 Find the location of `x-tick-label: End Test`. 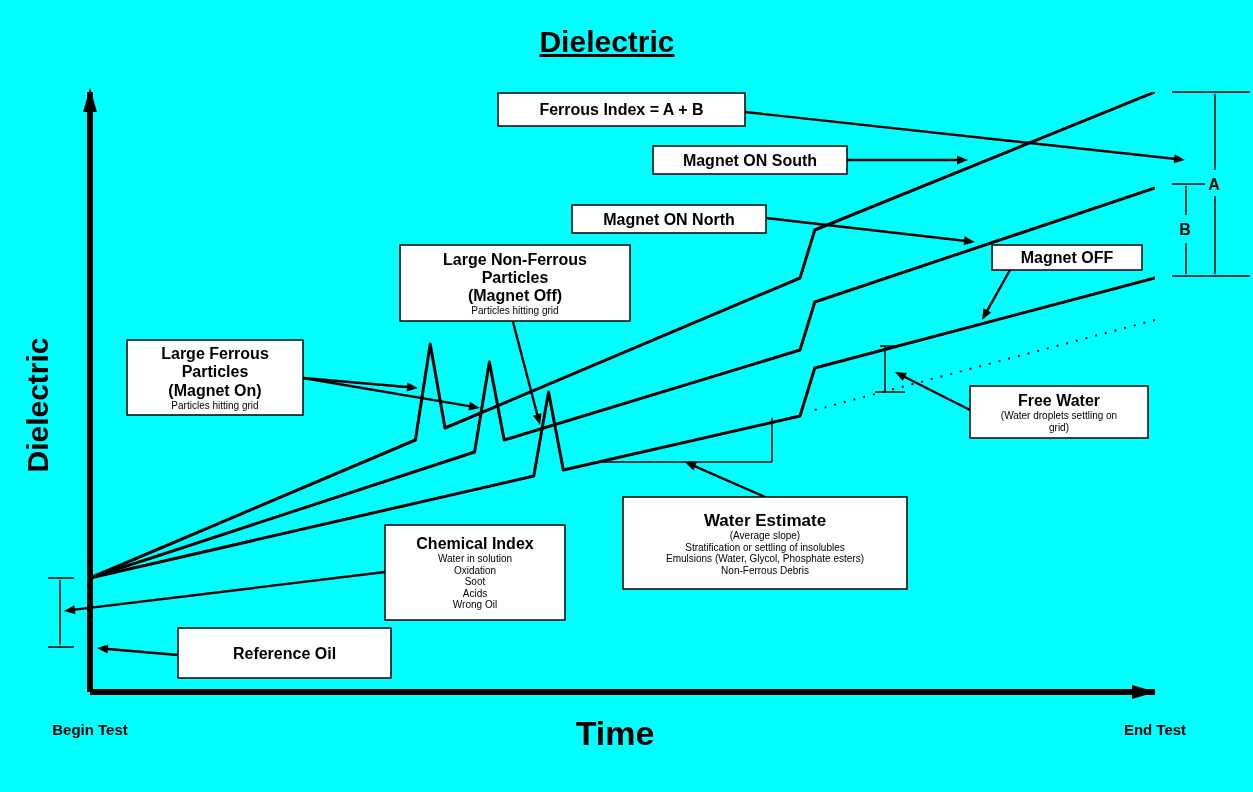

x-tick-label: End Test is located at coordinates (1155, 729).